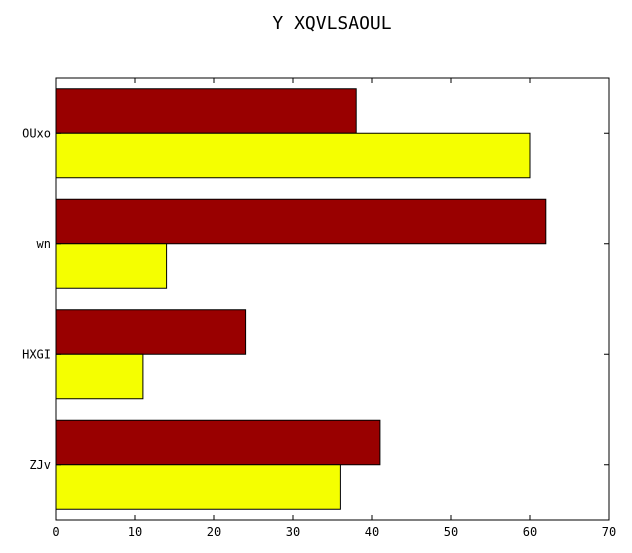 The width and height of the screenshot is (632, 553). Describe the element at coordinates (135, 532) in the screenshot. I see `x-tick-label: 10` at that location.